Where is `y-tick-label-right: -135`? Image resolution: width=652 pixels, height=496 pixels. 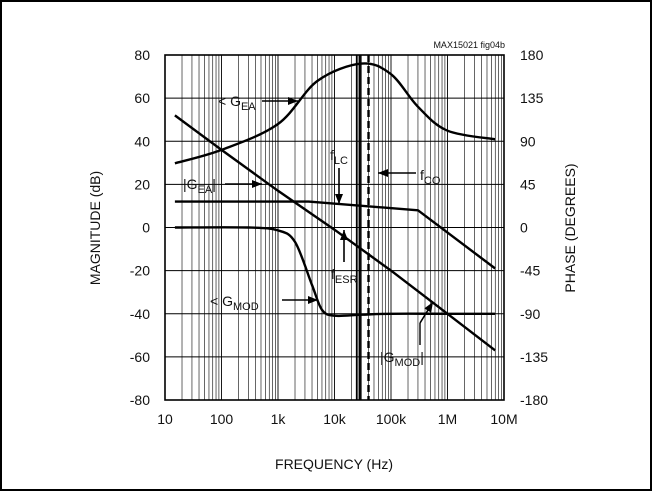 y-tick-label-right: -135 is located at coordinates (534, 357).